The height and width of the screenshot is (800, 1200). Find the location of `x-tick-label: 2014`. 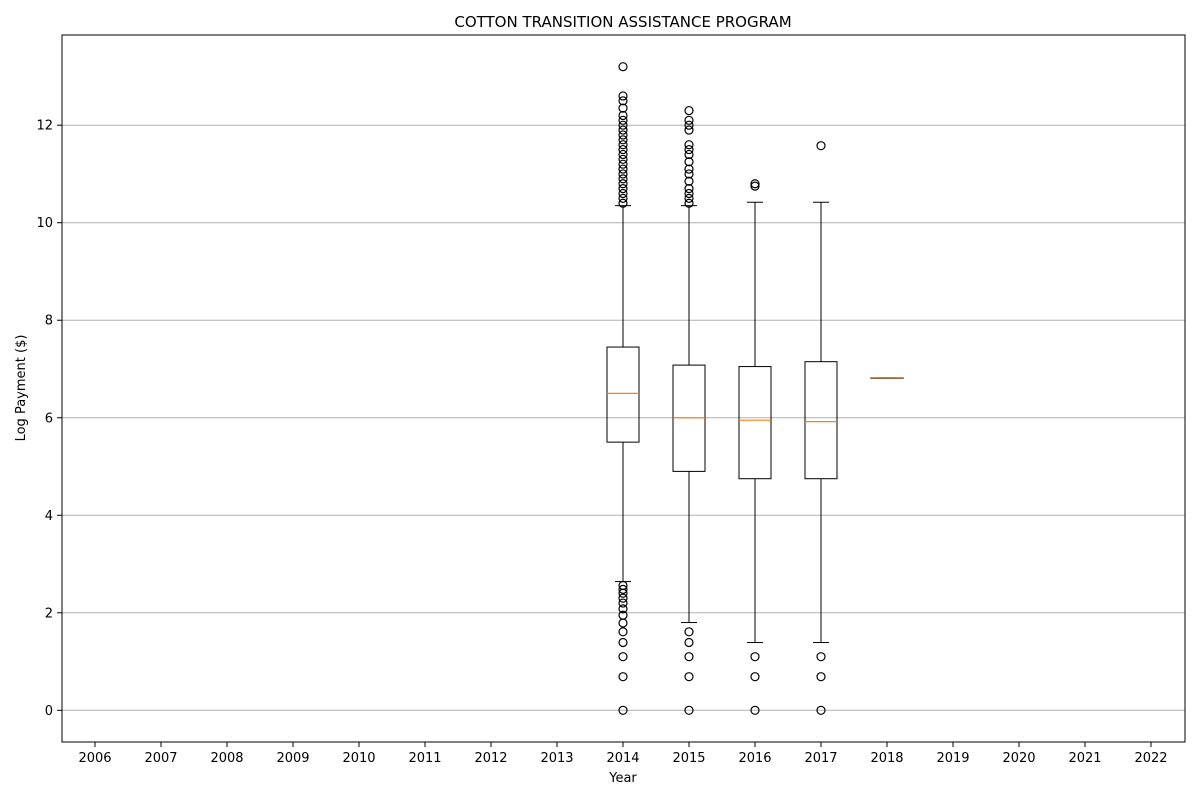

x-tick-label: 2014 is located at coordinates (622, 758).